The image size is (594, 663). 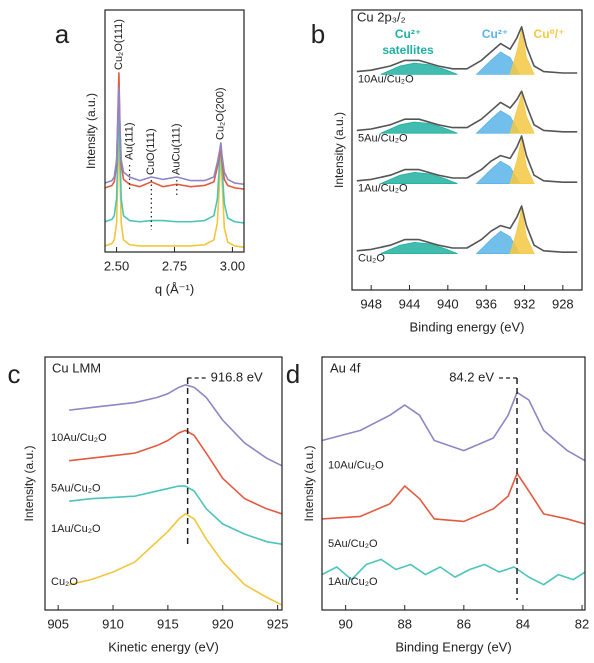 I want to click on x-tick-label: 2.50, so click(x=116, y=265).